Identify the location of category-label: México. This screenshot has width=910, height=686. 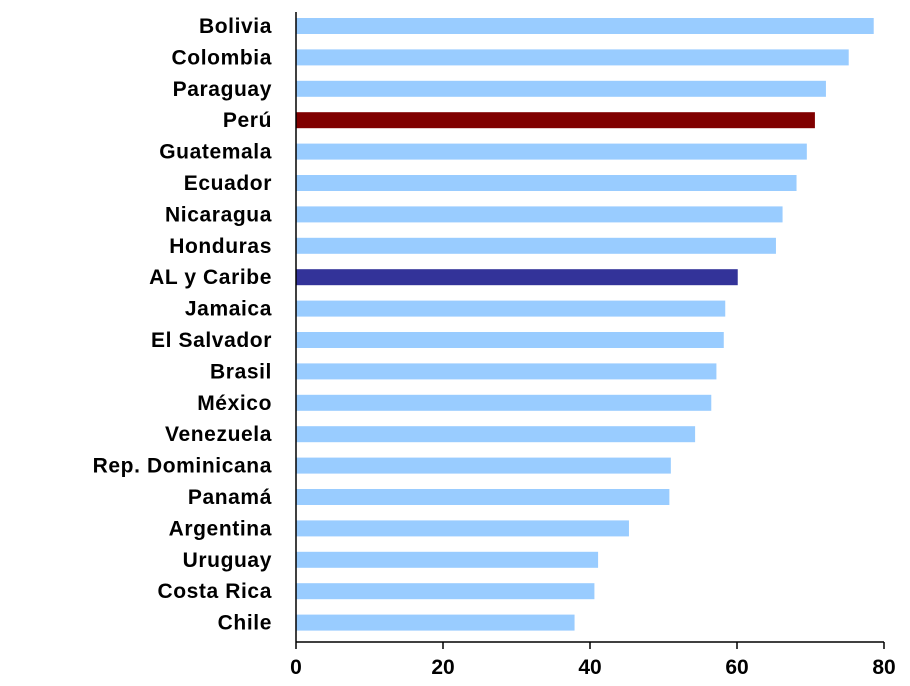
(234, 403).